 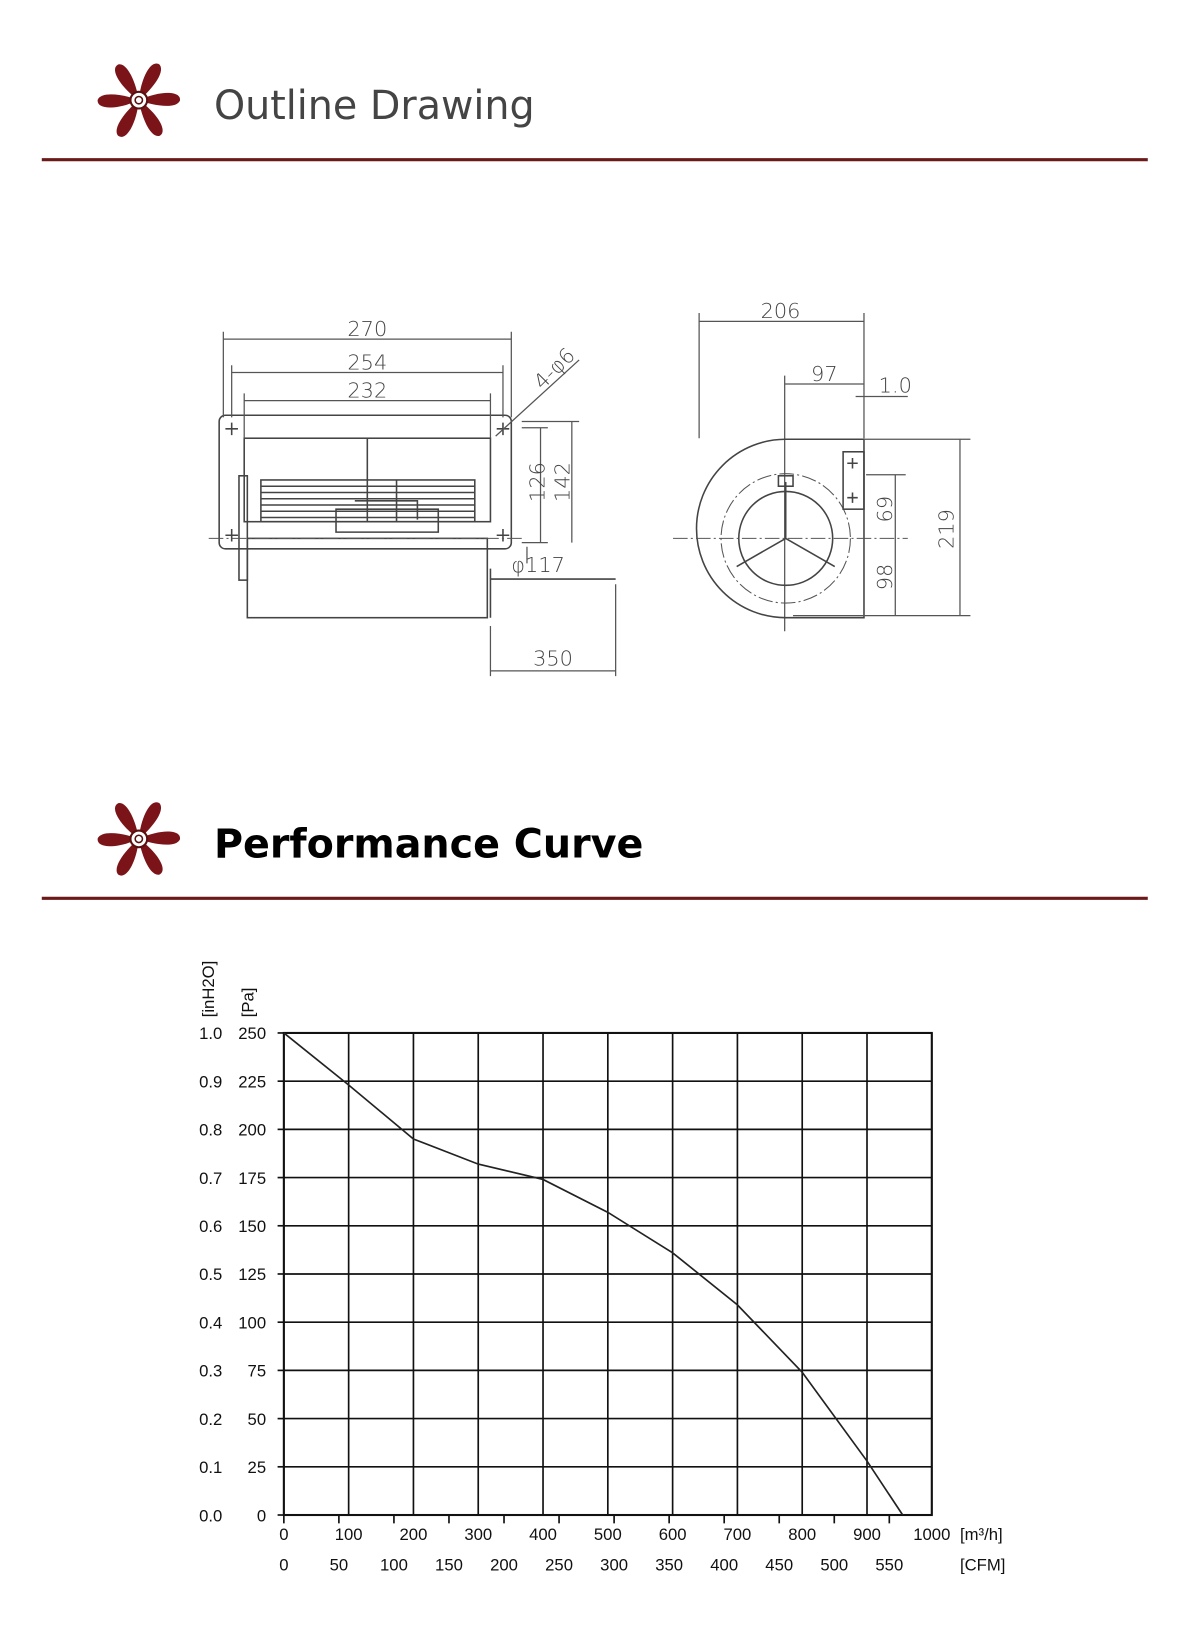 I want to click on dimension: 69, so click(x=885, y=509).